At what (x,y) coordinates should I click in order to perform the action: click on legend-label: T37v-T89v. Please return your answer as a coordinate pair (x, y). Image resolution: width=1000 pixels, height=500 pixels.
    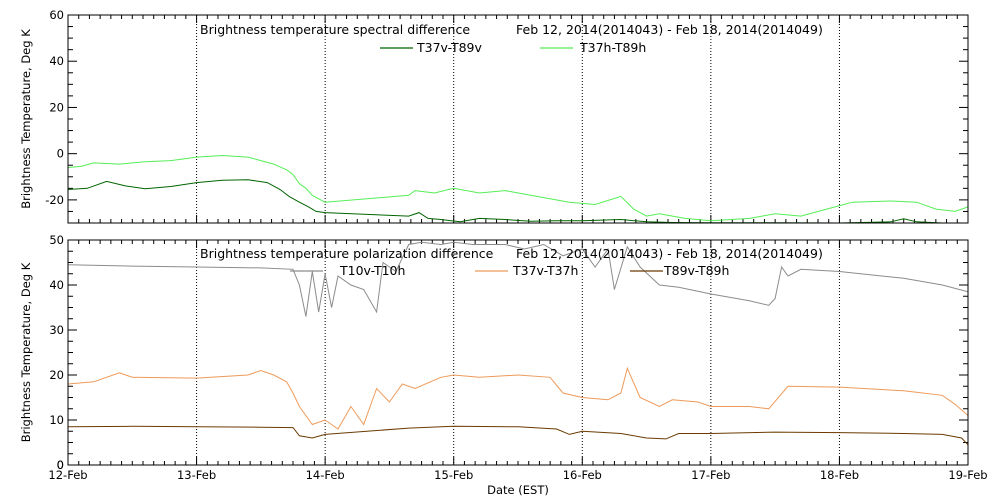
    Looking at the image, I should click on (449, 47).